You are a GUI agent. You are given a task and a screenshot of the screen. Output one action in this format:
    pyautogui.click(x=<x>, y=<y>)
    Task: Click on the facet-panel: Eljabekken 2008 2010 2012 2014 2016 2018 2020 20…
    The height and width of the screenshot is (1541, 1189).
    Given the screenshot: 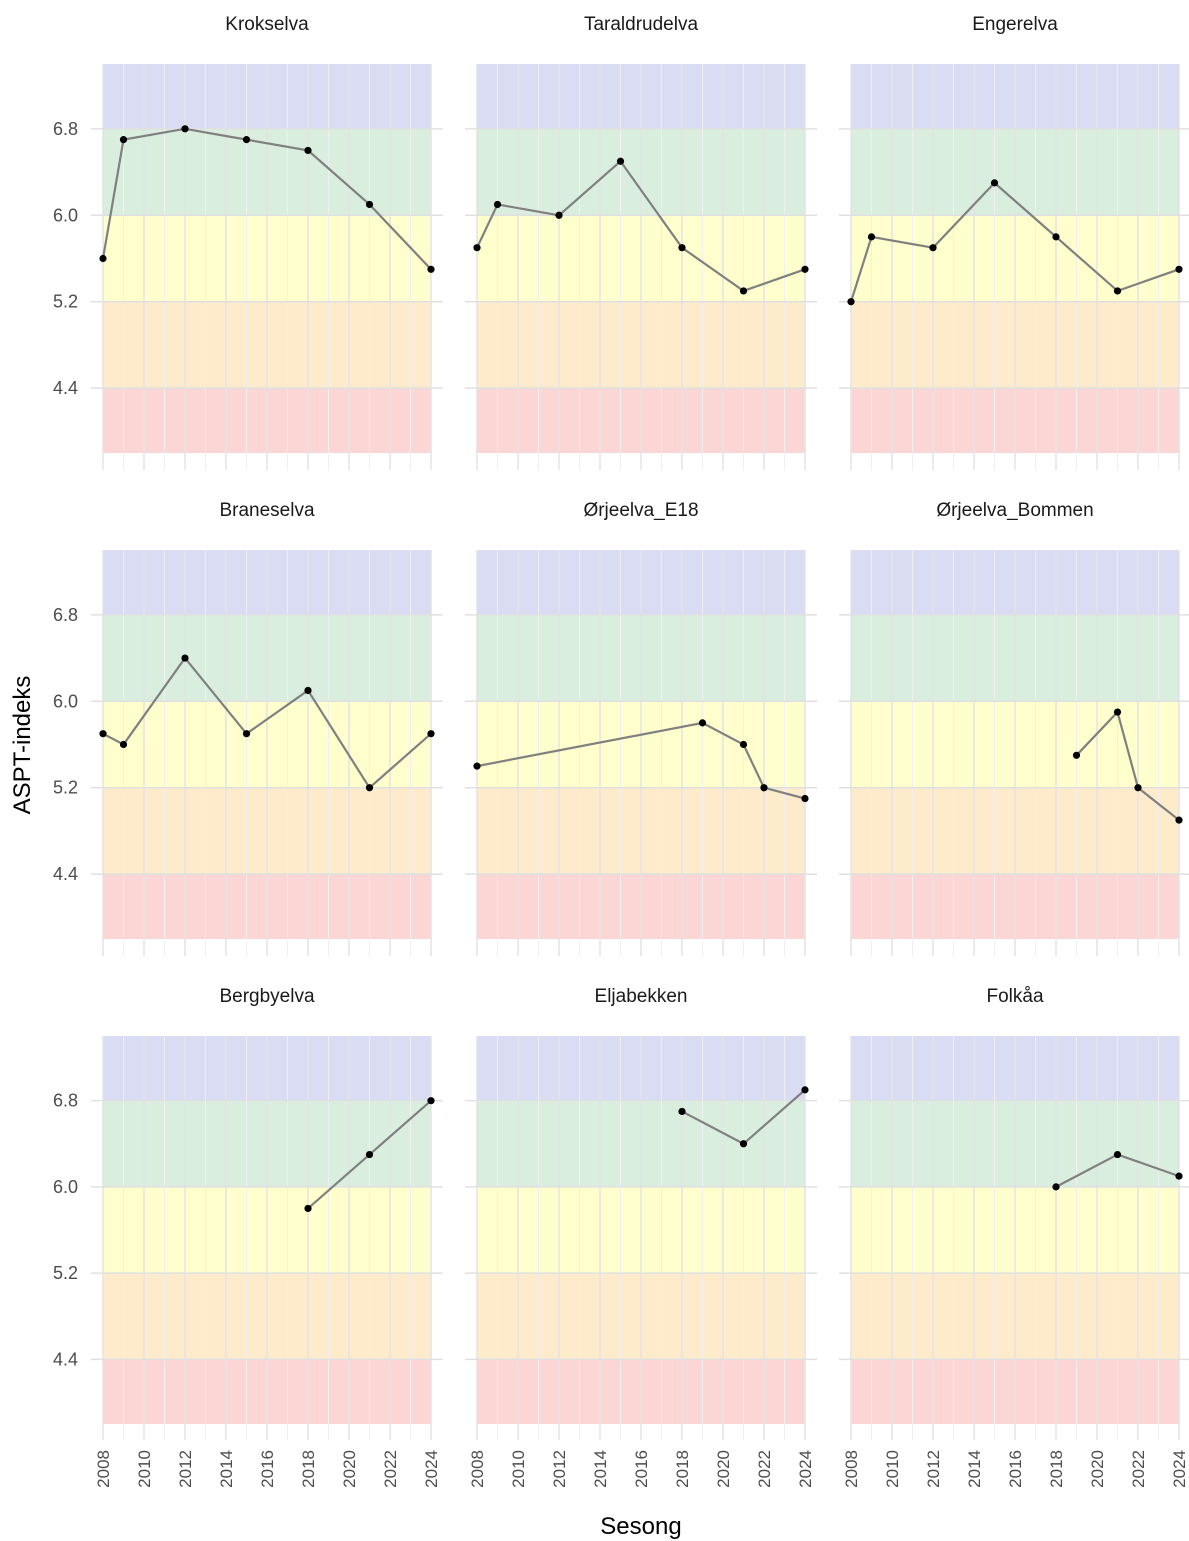 What is the action you would take?
    pyautogui.click(x=641, y=1237)
    